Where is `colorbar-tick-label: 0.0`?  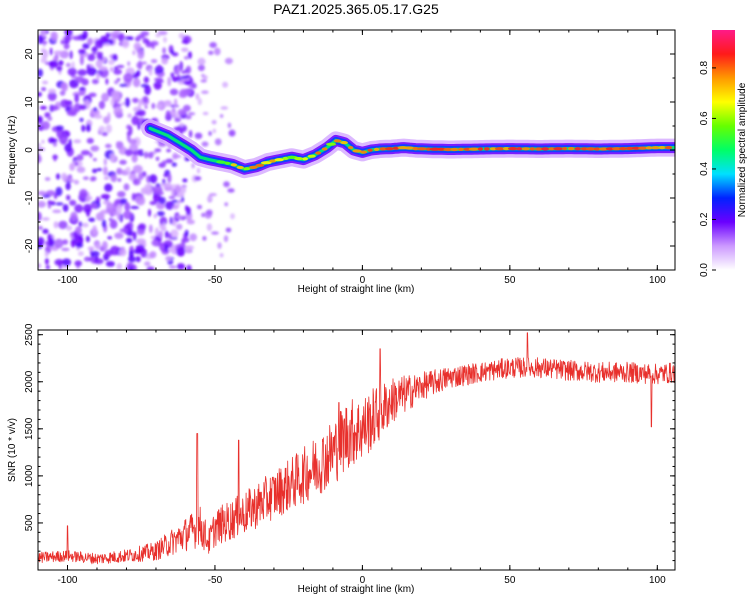
colorbar-tick-label: 0.0 is located at coordinates (704, 270).